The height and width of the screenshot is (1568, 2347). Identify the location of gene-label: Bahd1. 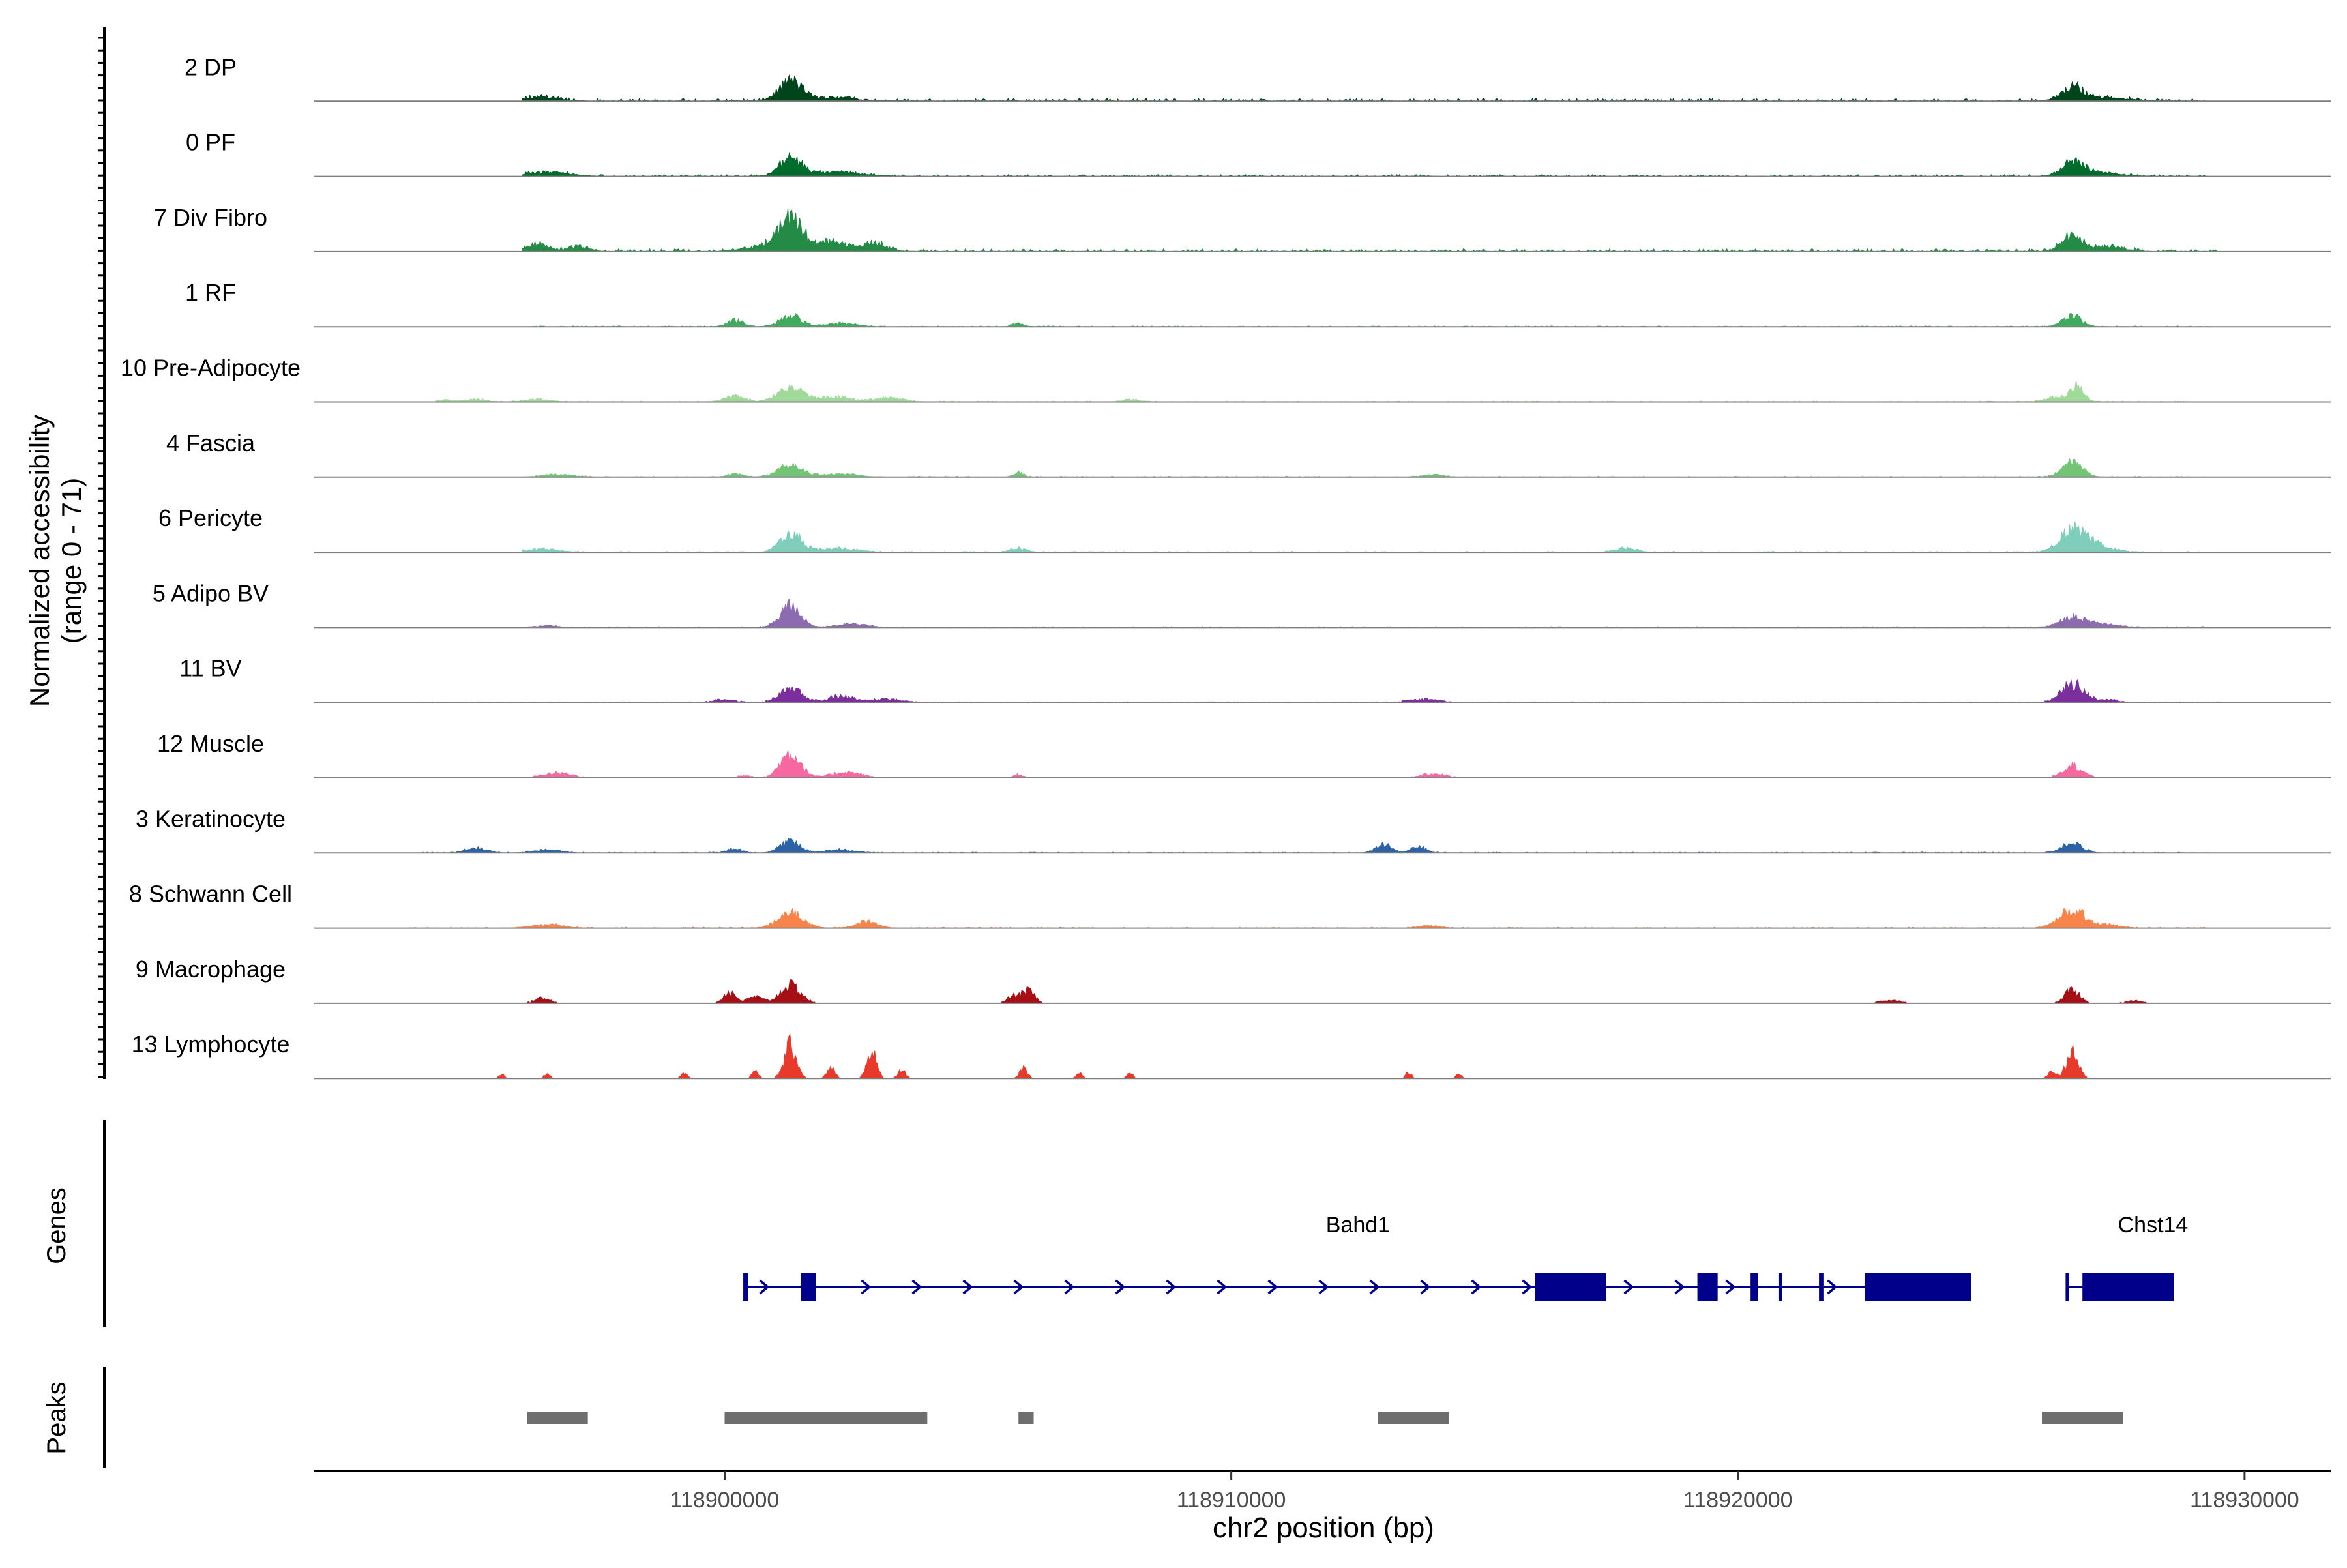
(1358, 1225).